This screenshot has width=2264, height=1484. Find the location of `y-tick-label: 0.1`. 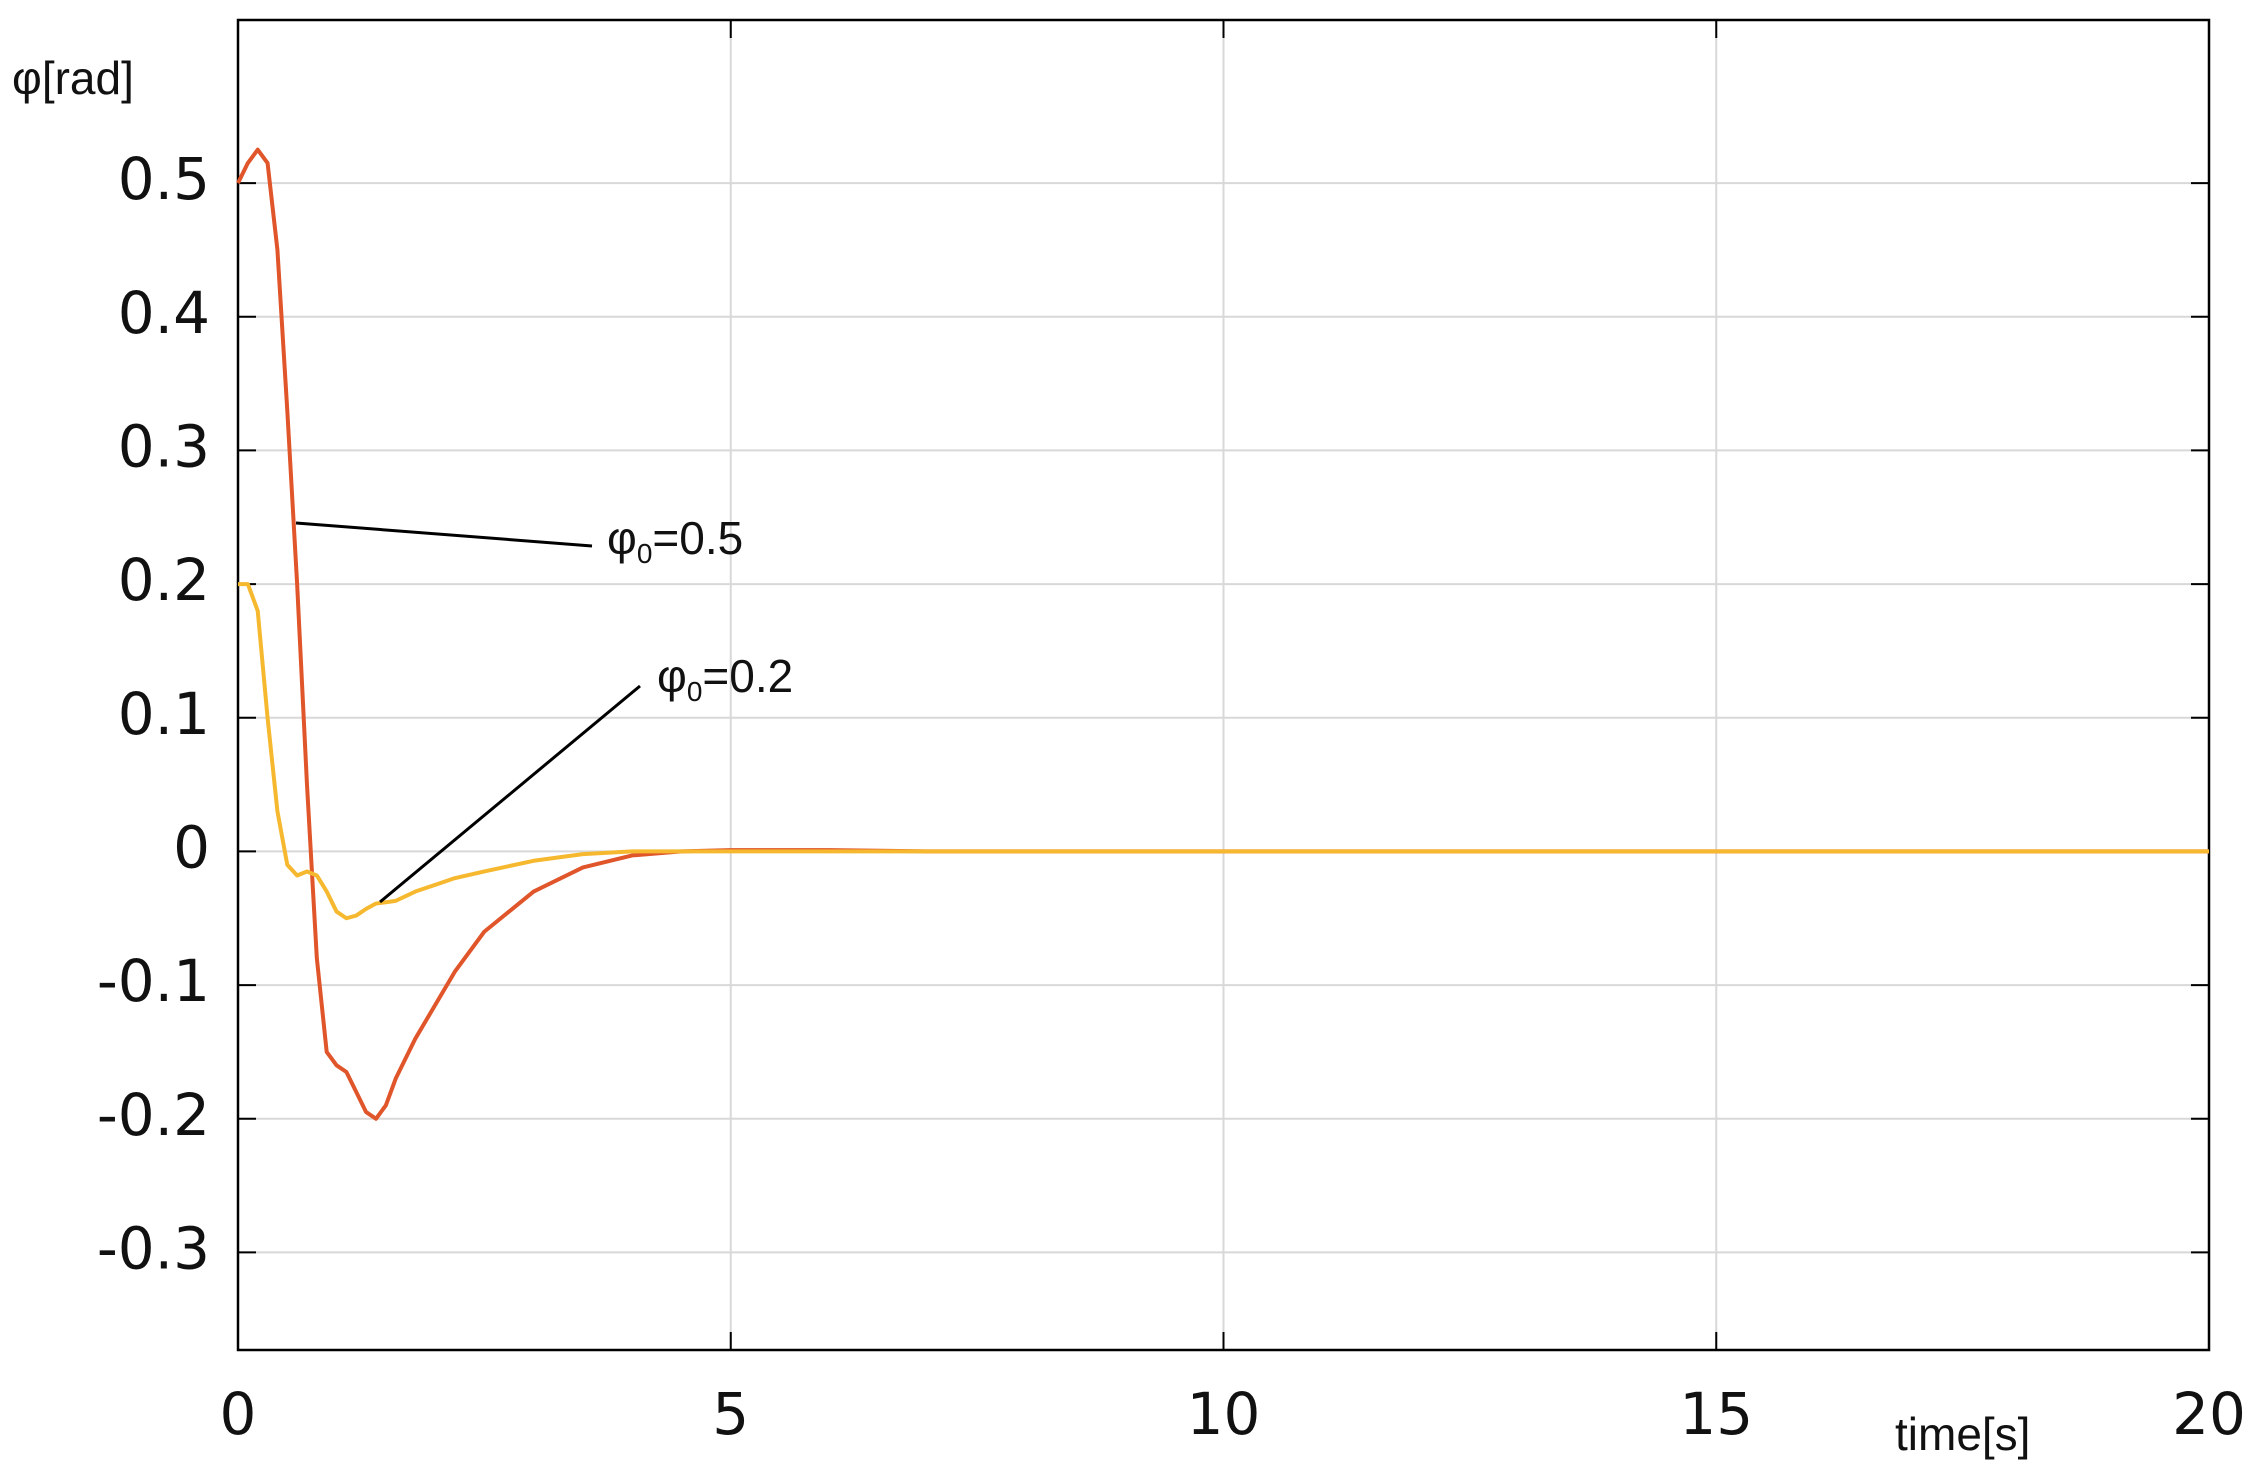

y-tick-label: 0.1 is located at coordinates (164, 714).